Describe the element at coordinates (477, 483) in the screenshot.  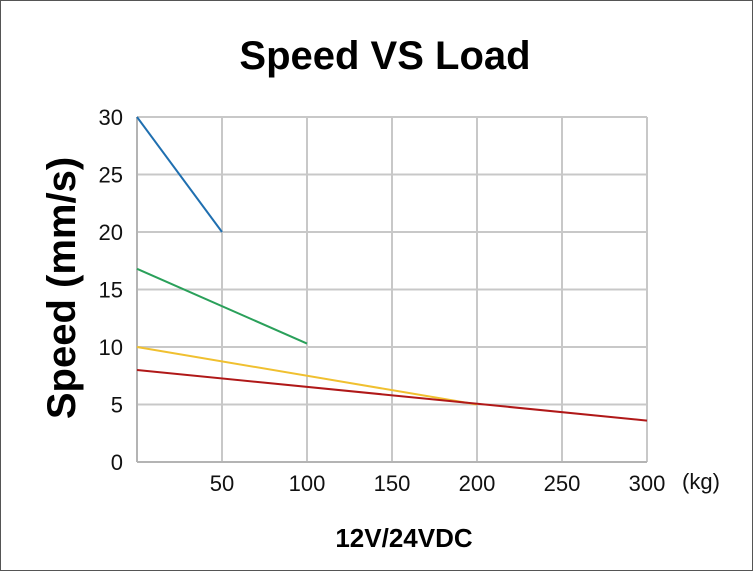
I see `x-tick-label-3: 200` at that location.